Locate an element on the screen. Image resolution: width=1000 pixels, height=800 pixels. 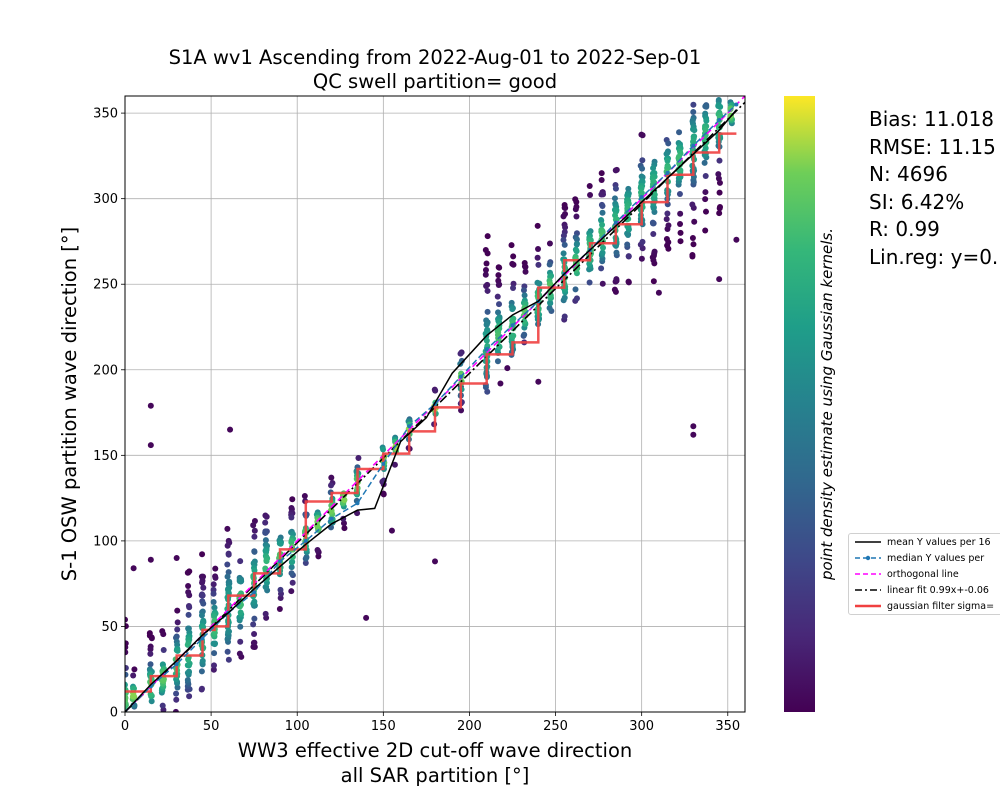
y-tick-label: 200 is located at coordinates (105, 370).